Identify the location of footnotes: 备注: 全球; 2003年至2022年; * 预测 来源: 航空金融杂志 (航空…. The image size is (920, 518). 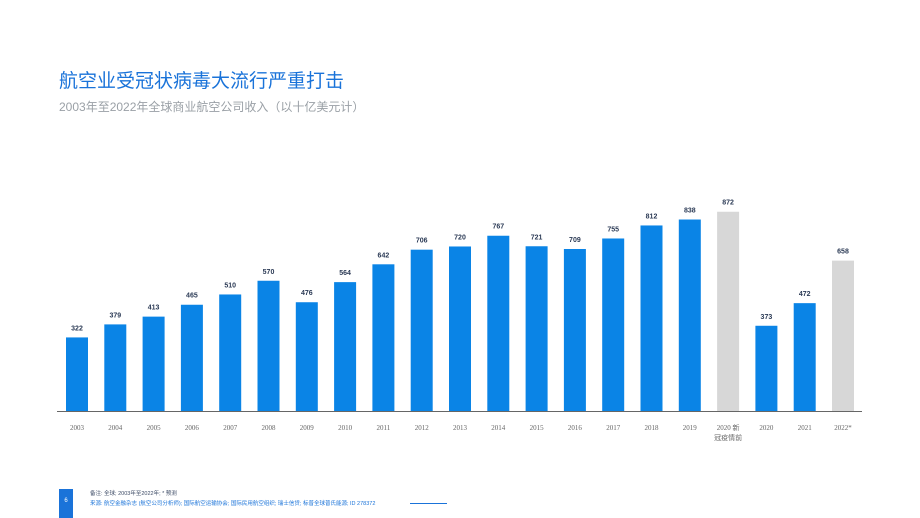
(232, 499).